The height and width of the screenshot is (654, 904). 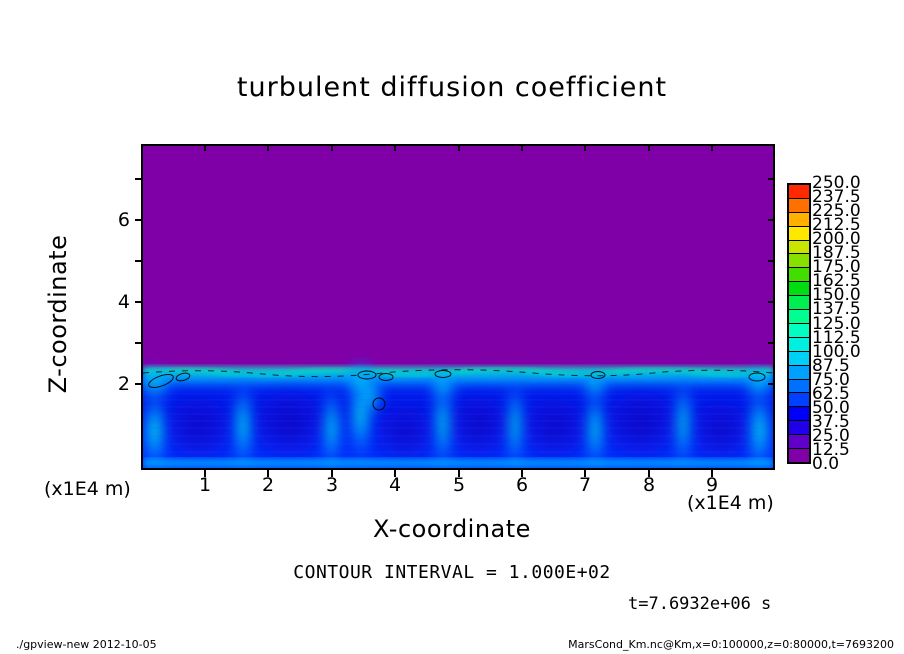 What do you see at coordinates (836, 239) in the screenshot?
I see `colorbar-tick-label: 200.0` at bounding box center [836, 239].